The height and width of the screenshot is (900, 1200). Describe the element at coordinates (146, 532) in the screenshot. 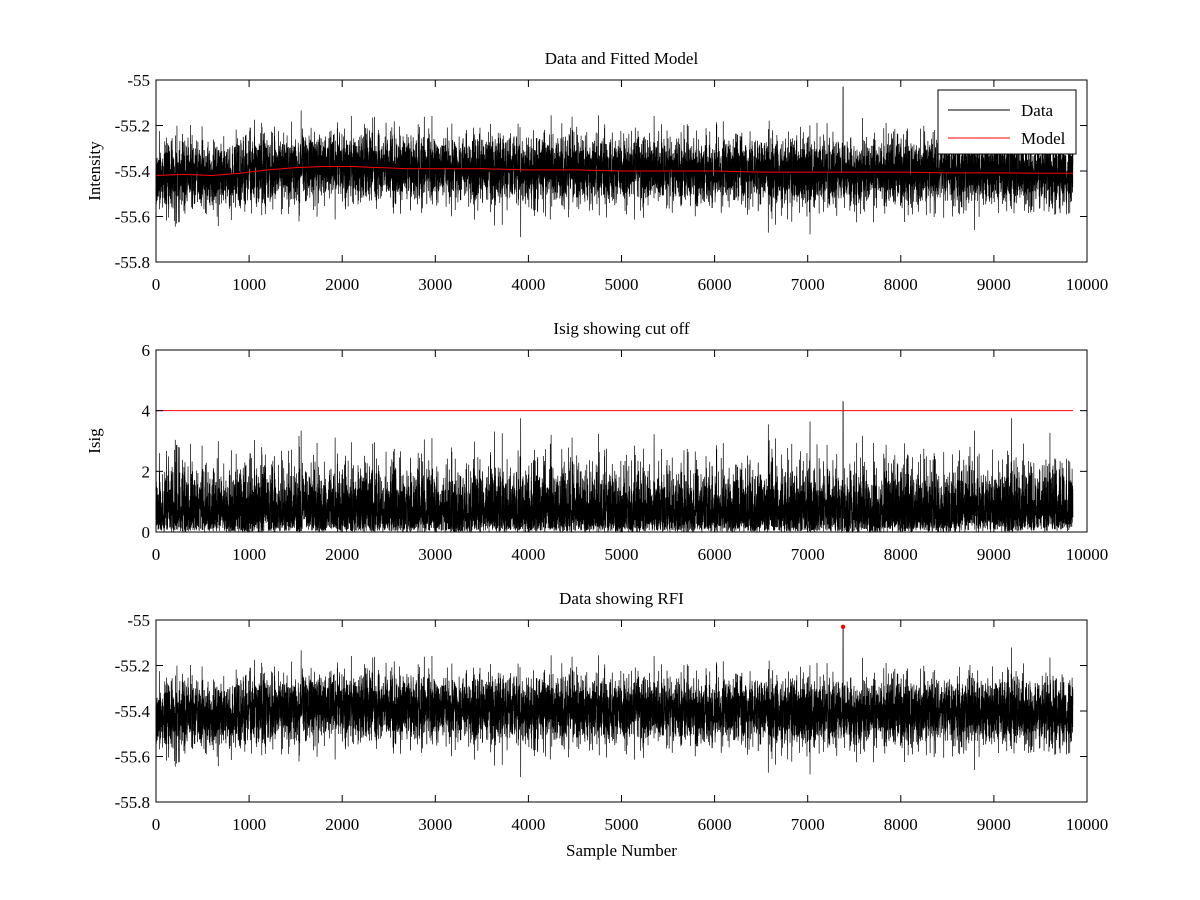

I see `y-tick-label: 0` at that location.